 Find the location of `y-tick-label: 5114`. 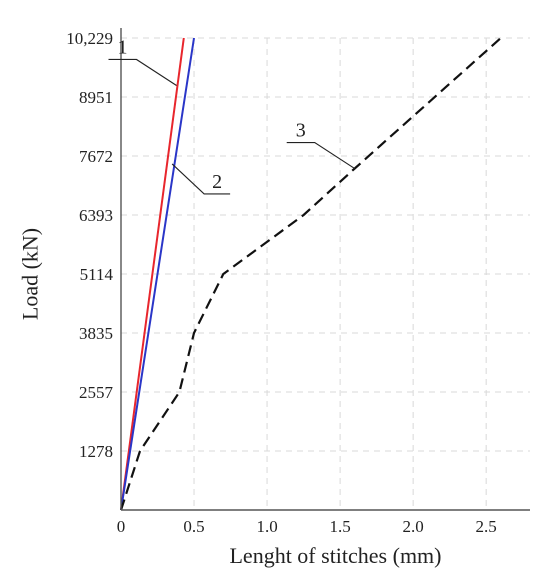

y-tick-label: 5114 is located at coordinates (97, 274).